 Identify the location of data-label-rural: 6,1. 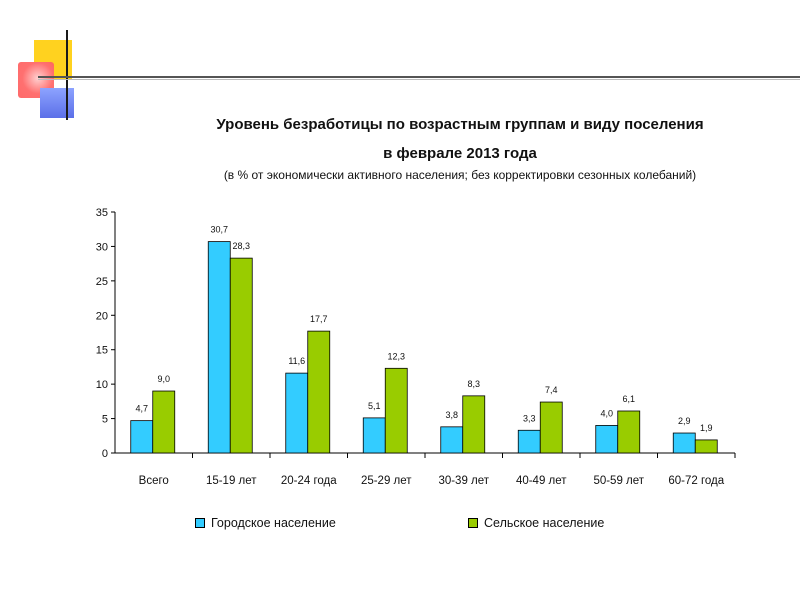
(628, 399).